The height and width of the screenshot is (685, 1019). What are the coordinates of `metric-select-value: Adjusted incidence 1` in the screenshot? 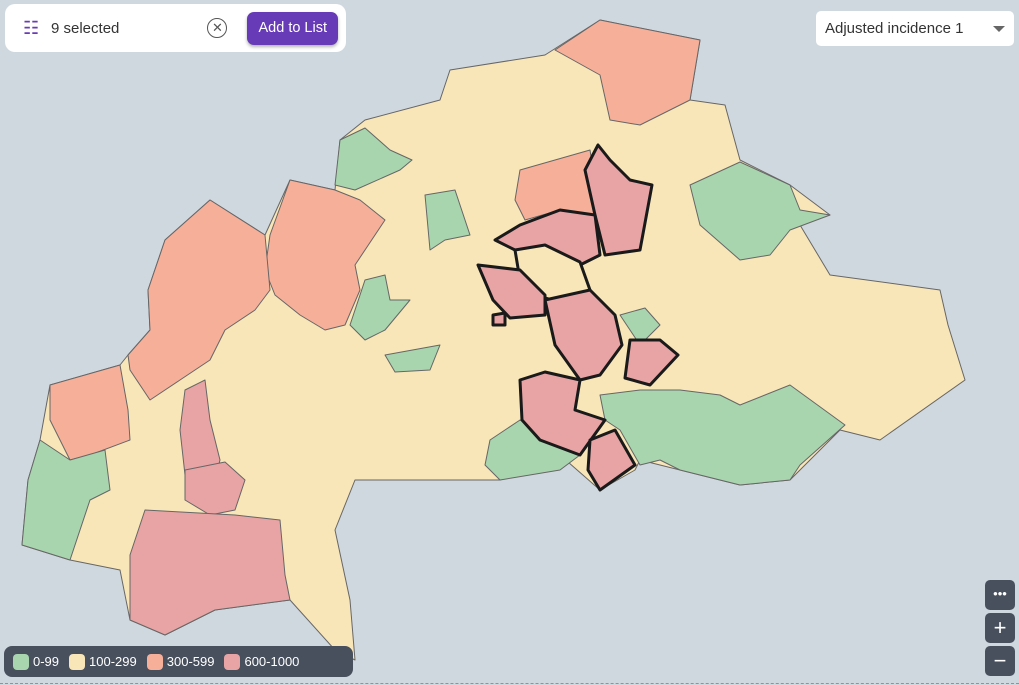 It's located at (894, 28).